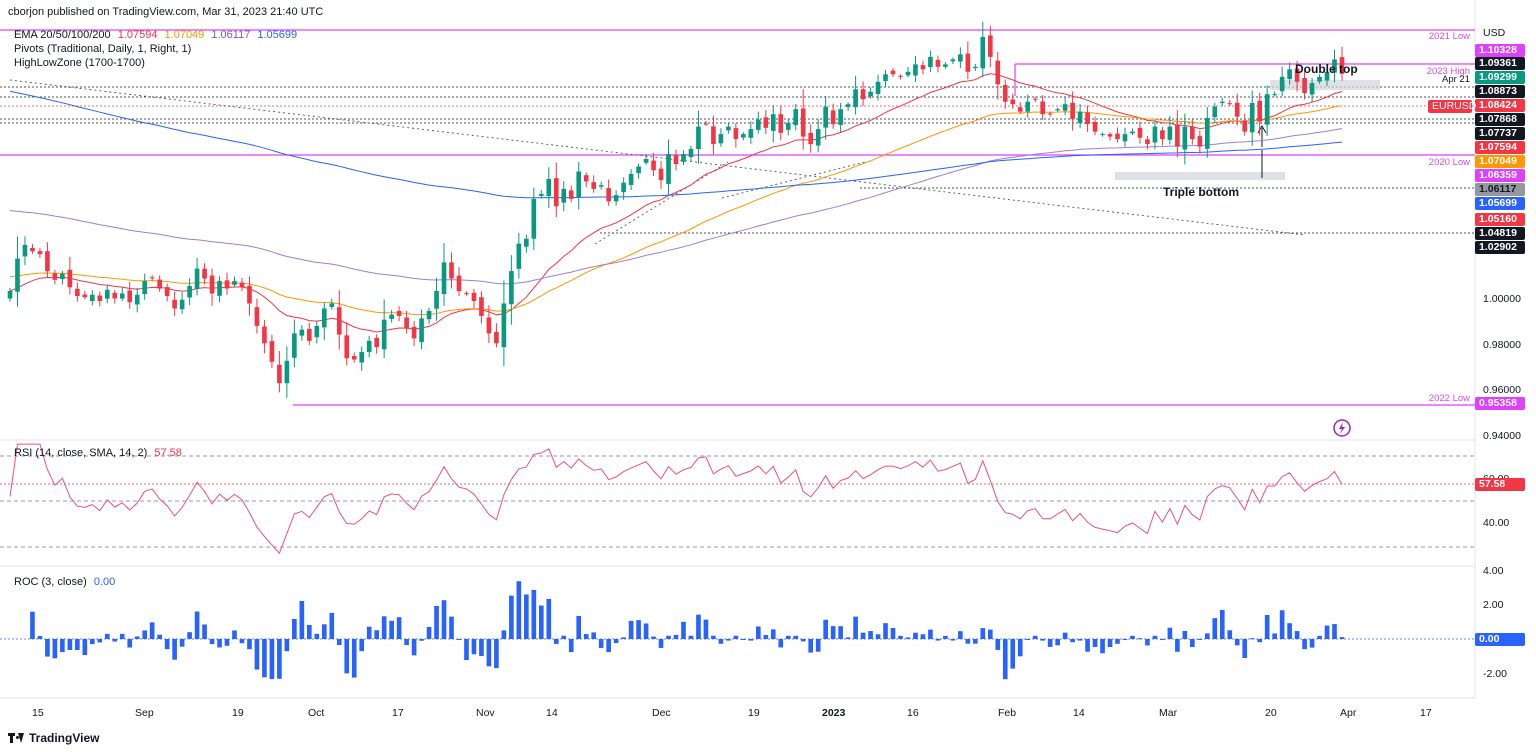 The width and height of the screenshot is (1536, 752). I want to click on time-tick: 15, so click(38, 713).